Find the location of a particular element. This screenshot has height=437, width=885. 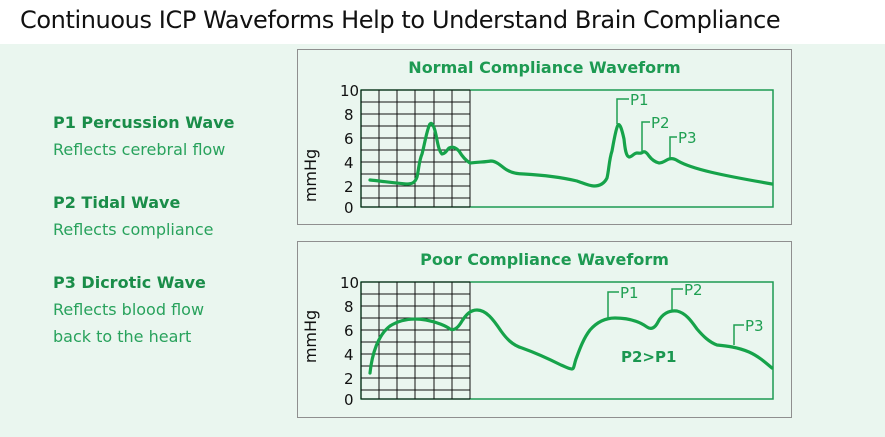

poor-p3-marker-line is located at coordinates (738, 334).